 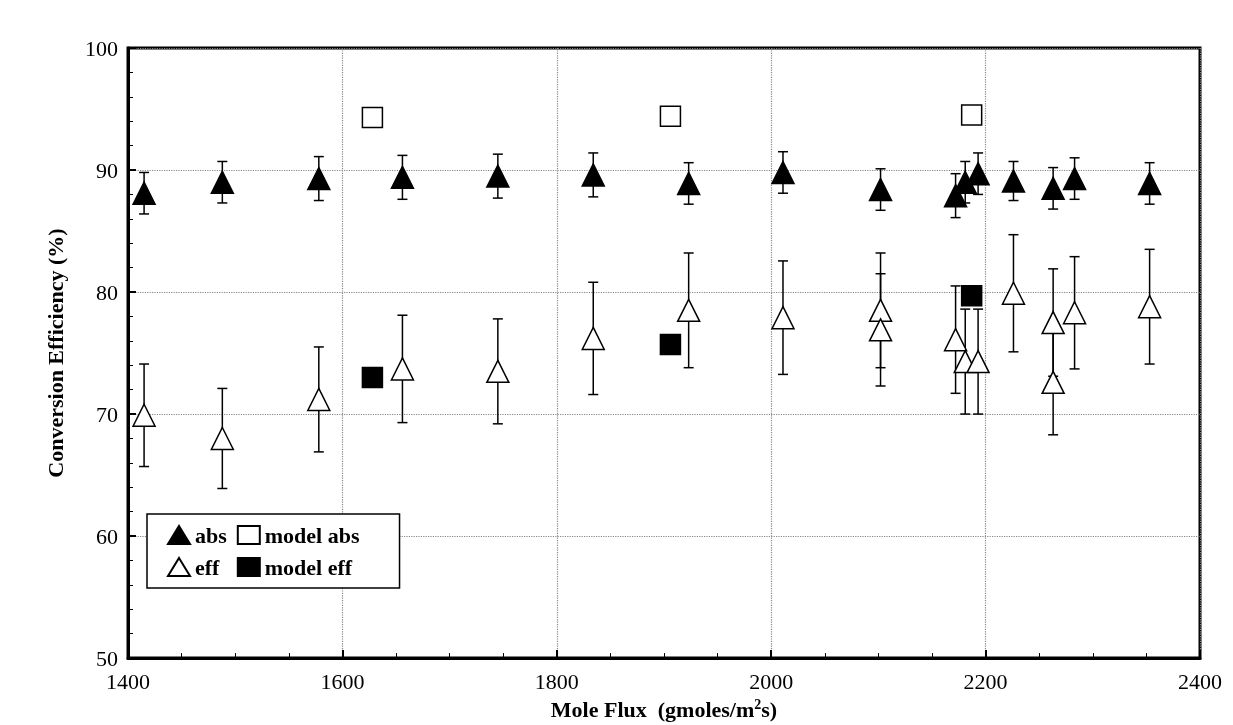 I want to click on x-tick-label: 1600, so click(x=342, y=681).